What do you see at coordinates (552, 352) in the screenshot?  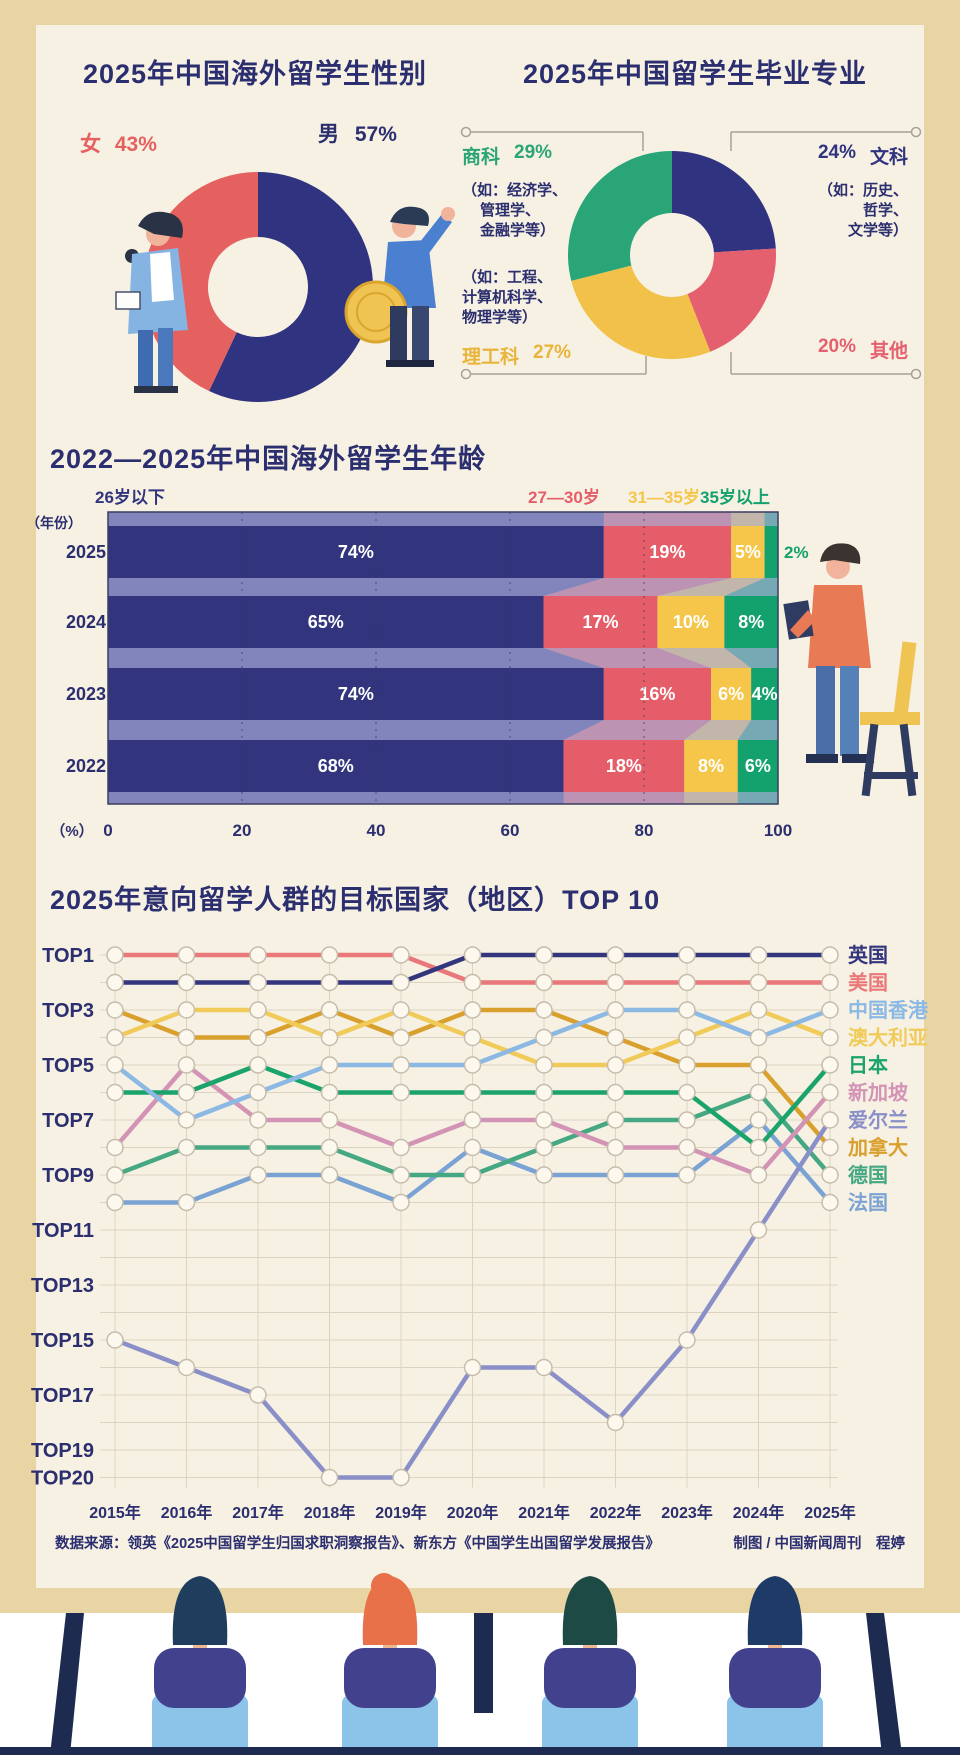 I see `stem-value: 27%` at bounding box center [552, 352].